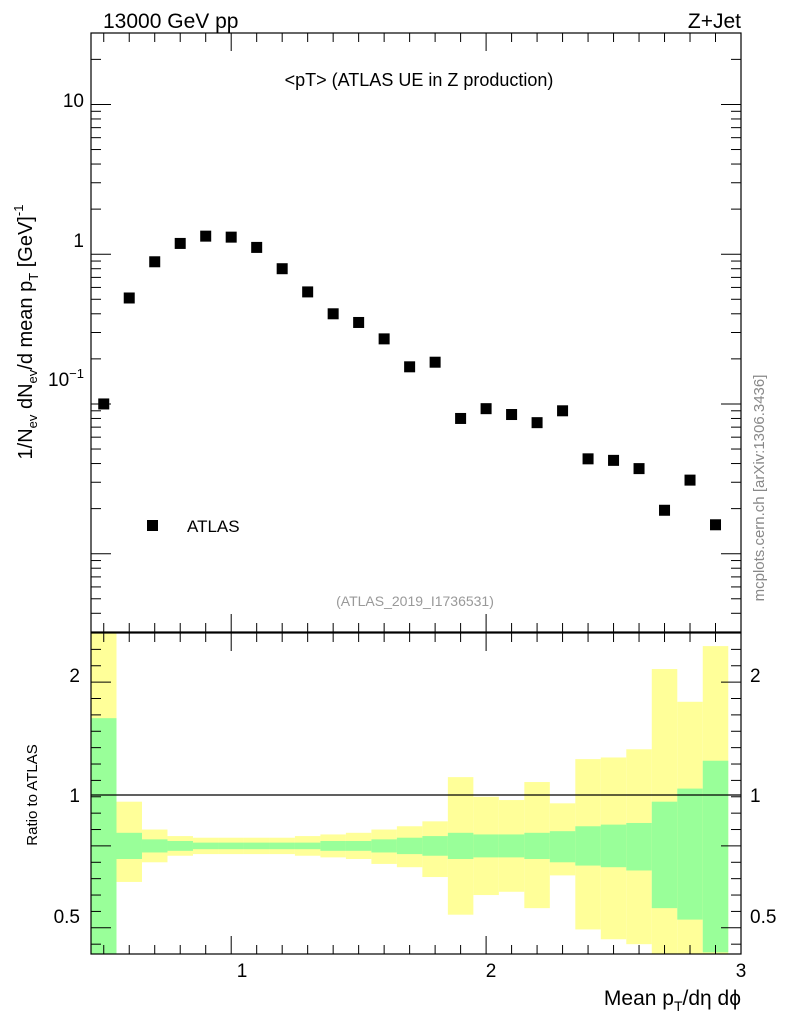  Describe the element at coordinates (170, 21) in the screenshot. I see `energy-label: 13000 GeV pp` at that location.